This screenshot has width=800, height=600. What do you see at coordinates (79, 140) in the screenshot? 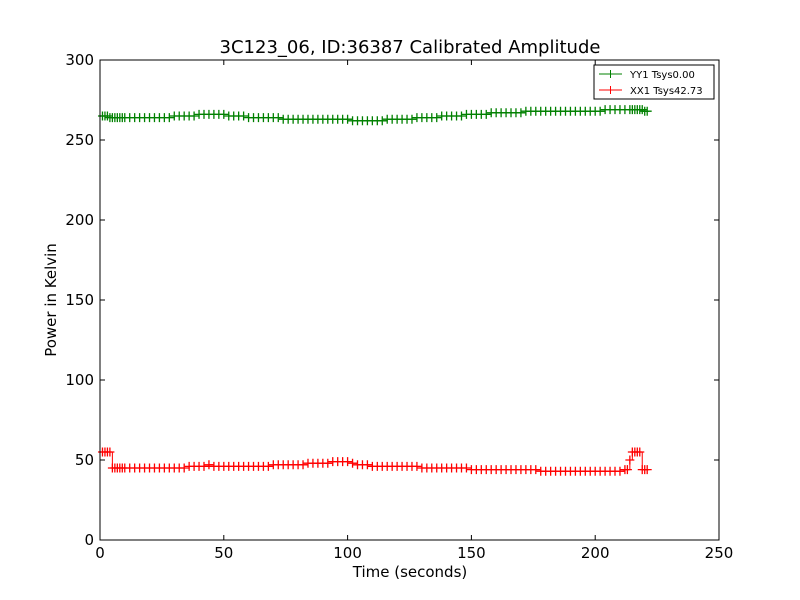
I see `y-tick-label: 250` at bounding box center [79, 140].